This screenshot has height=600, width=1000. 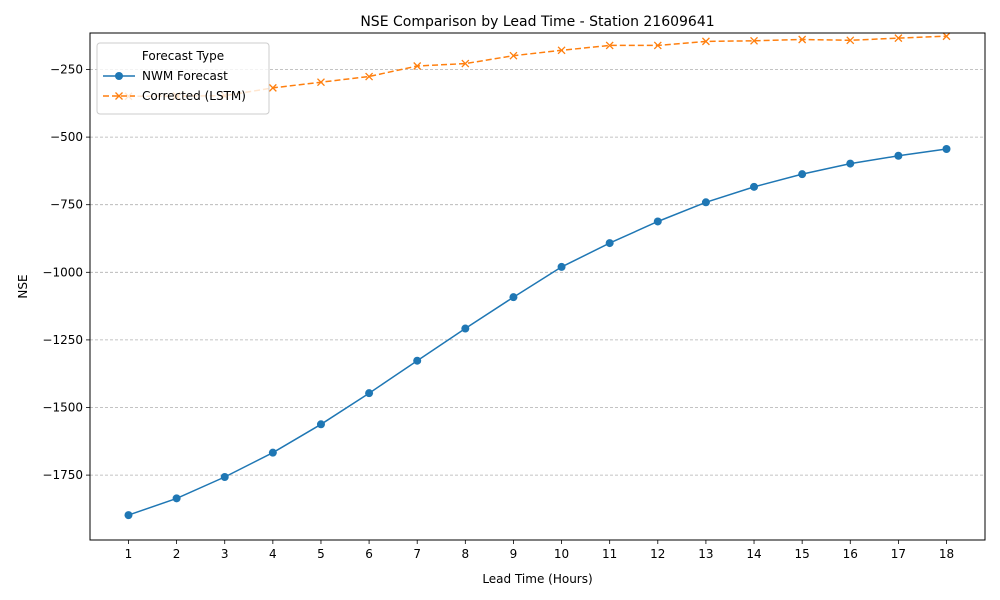 I want to click on x-tick-label: 1, so click(x=129, y=554).